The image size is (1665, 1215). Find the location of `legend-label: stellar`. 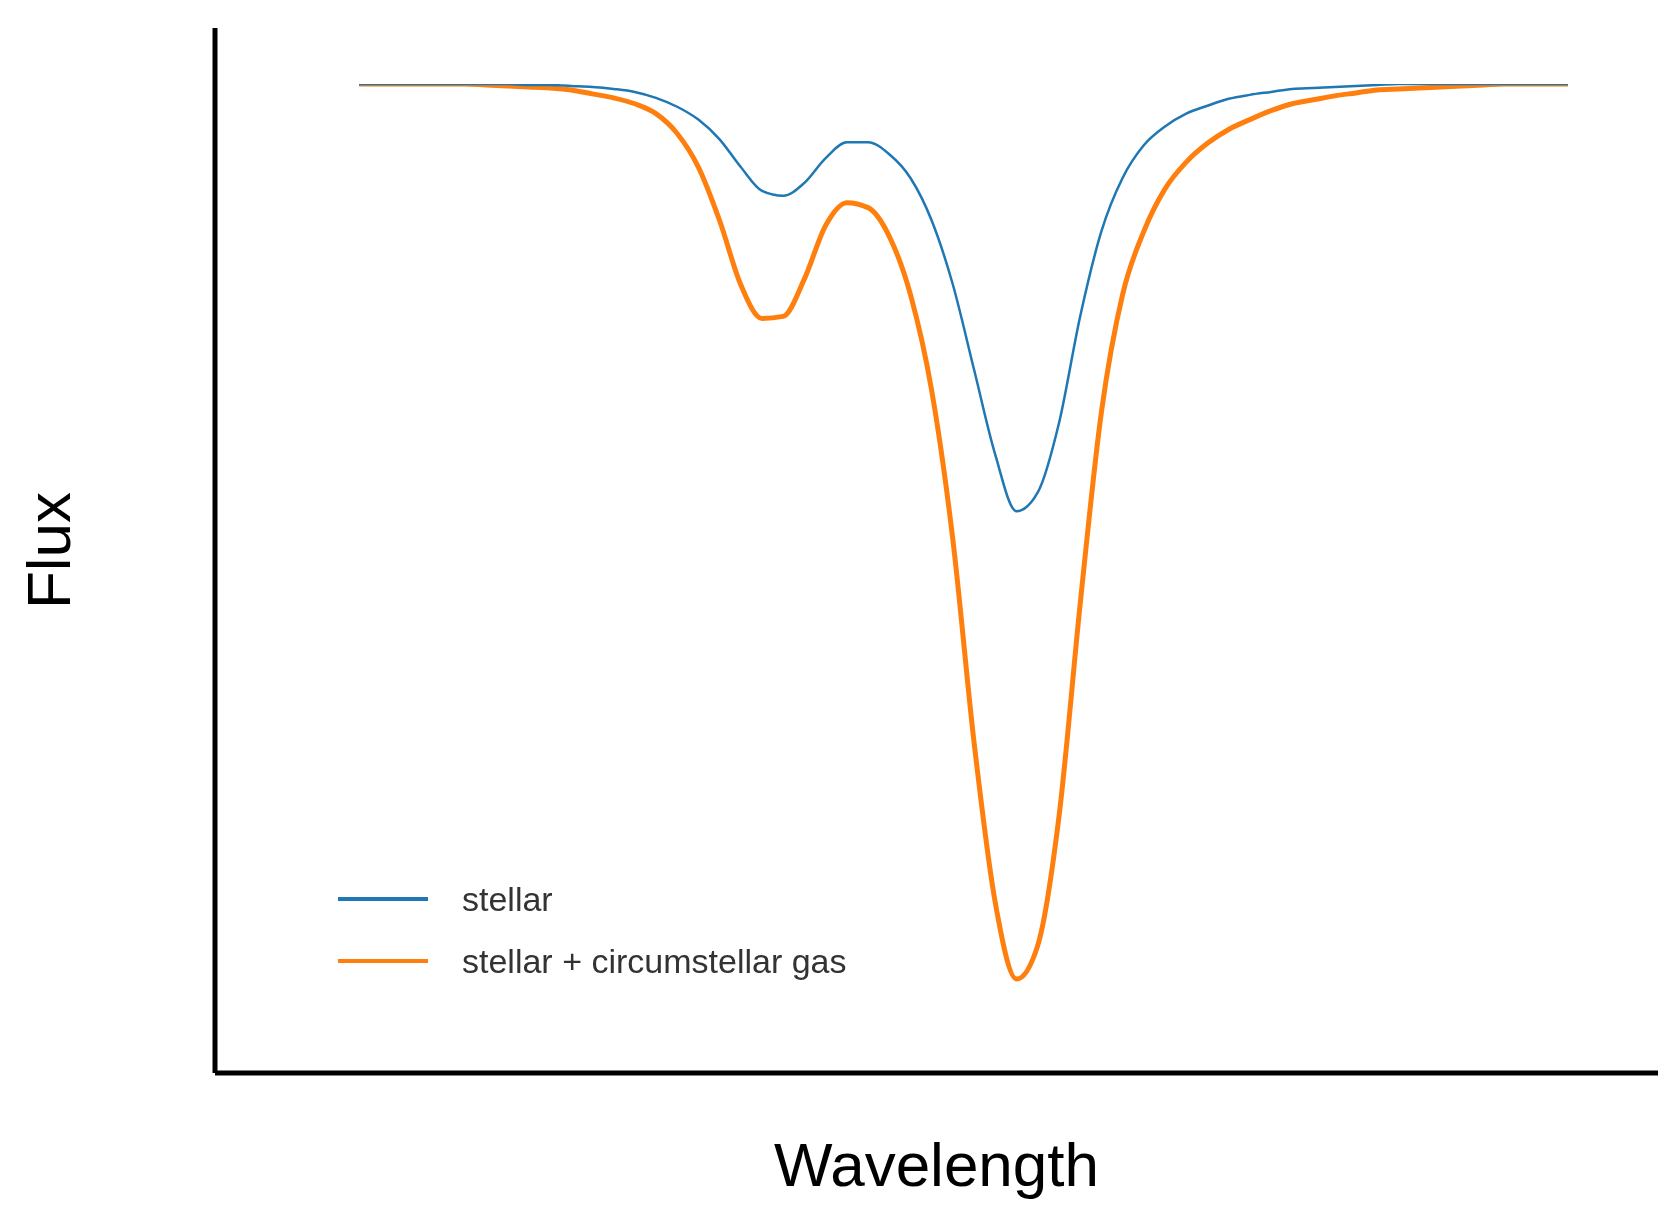

legend-label: stellar is located at coordinates (507, 899).